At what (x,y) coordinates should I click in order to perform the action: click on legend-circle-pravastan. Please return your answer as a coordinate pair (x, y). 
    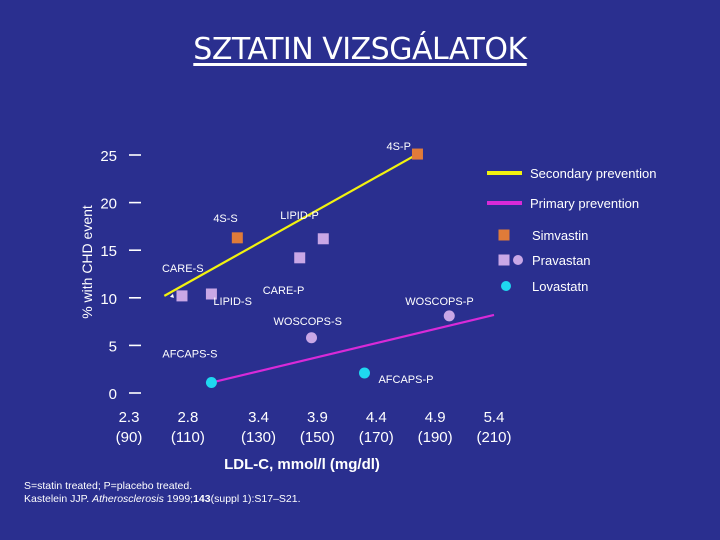
    Looking at the image, I should click on (518, 260).